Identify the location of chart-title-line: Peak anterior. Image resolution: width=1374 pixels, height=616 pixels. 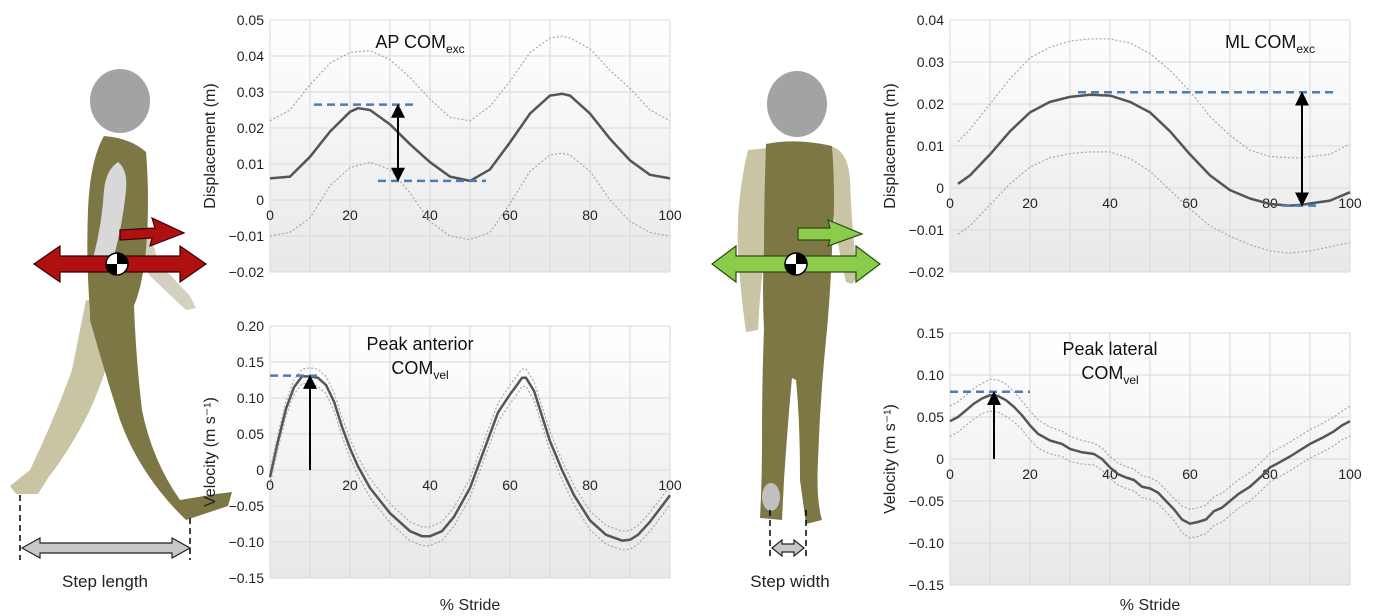
(419, 344).